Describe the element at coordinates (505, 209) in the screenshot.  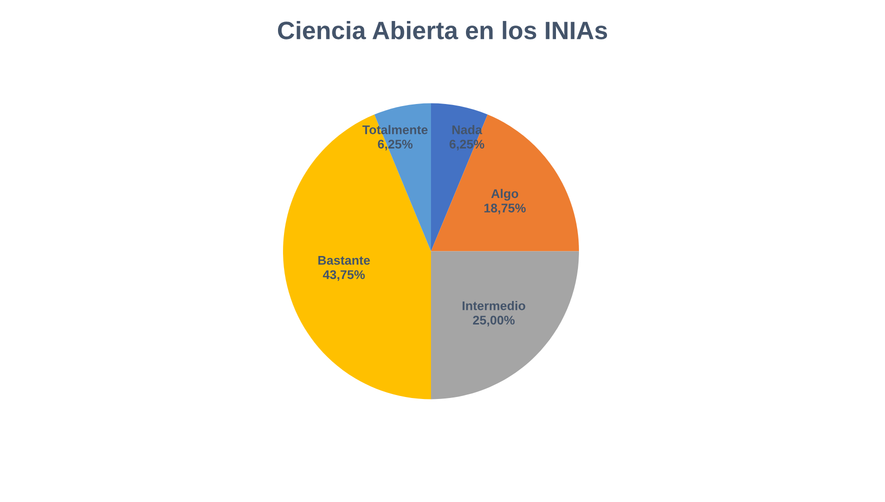
I see `data-label: 18,75%` at that location.